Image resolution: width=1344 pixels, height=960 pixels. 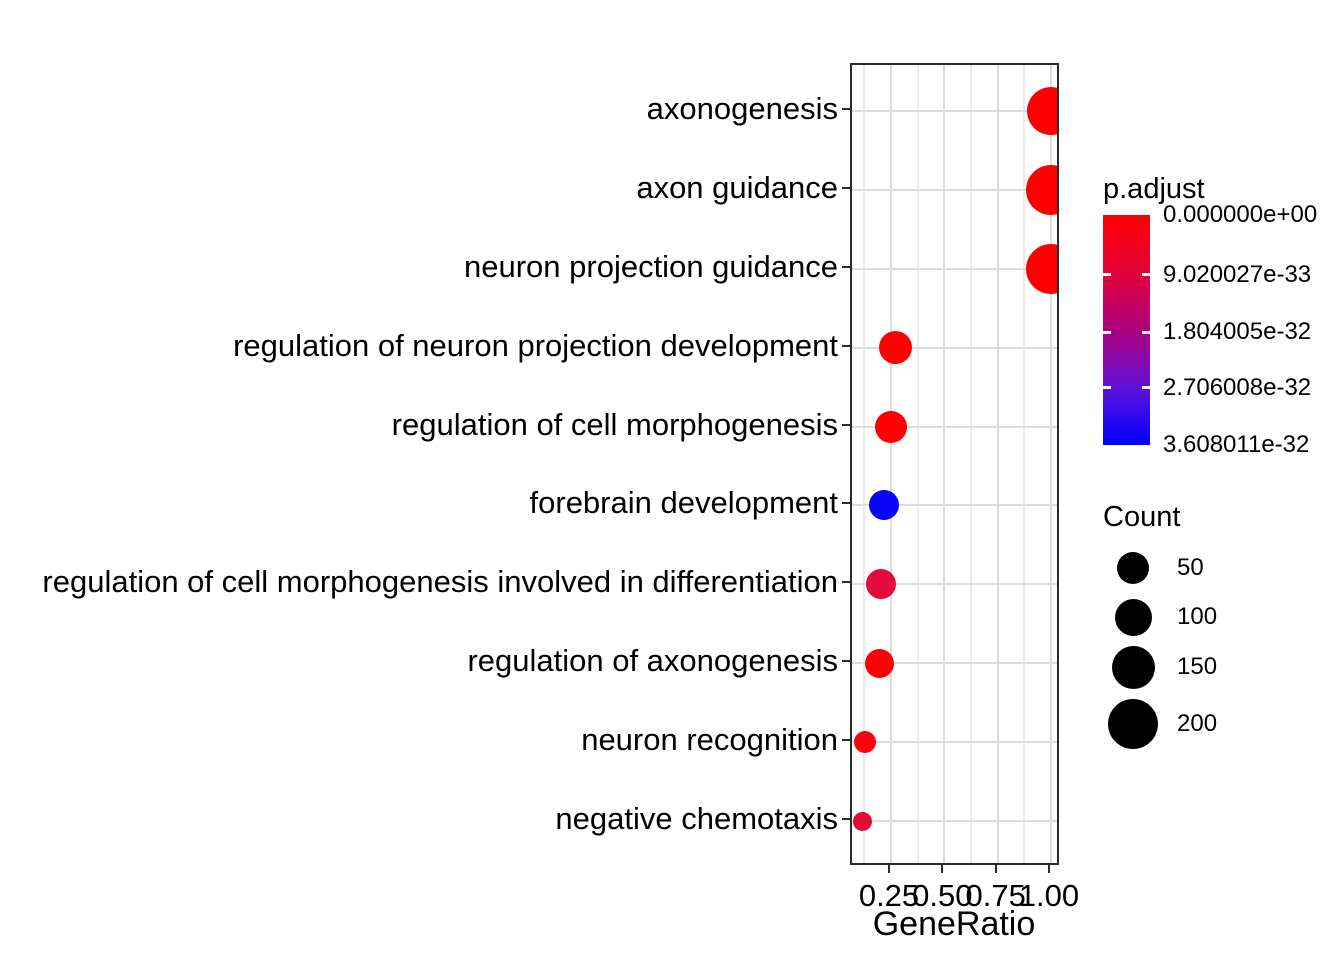 What do you see at coordinates (1154, 189) in the screenshot?
I see `p-adjust-legend-title: p.adjust` at bounding box center [1154, 189].